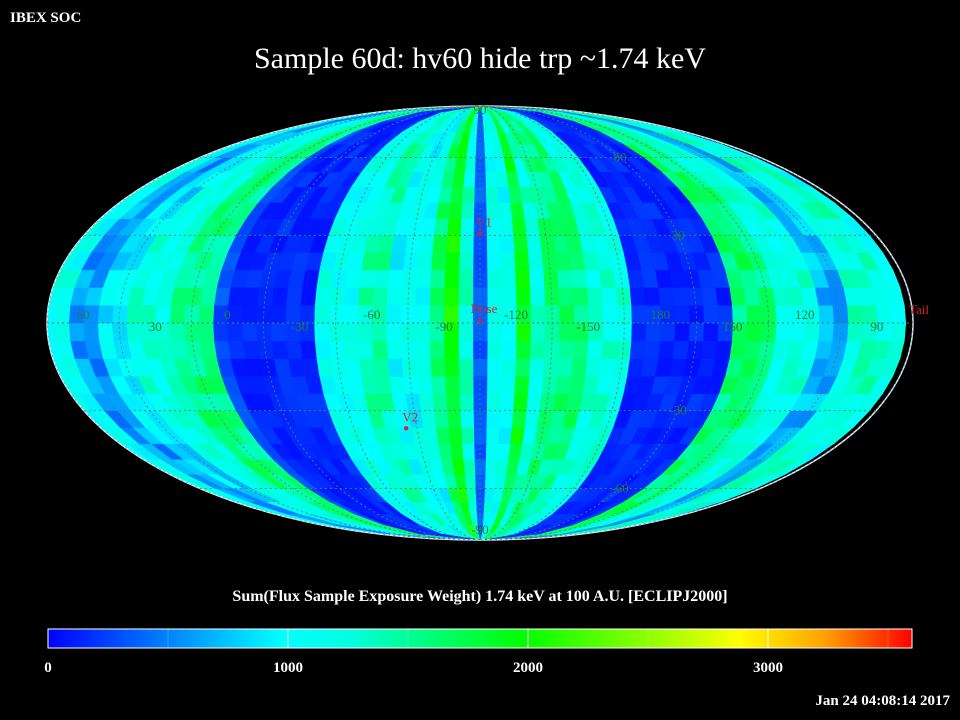 This screenshot has width=960, height=720. Describe the element at coordinates (443, 326) in the screenshot. I see `longitude-tick-label: -90` at that location.